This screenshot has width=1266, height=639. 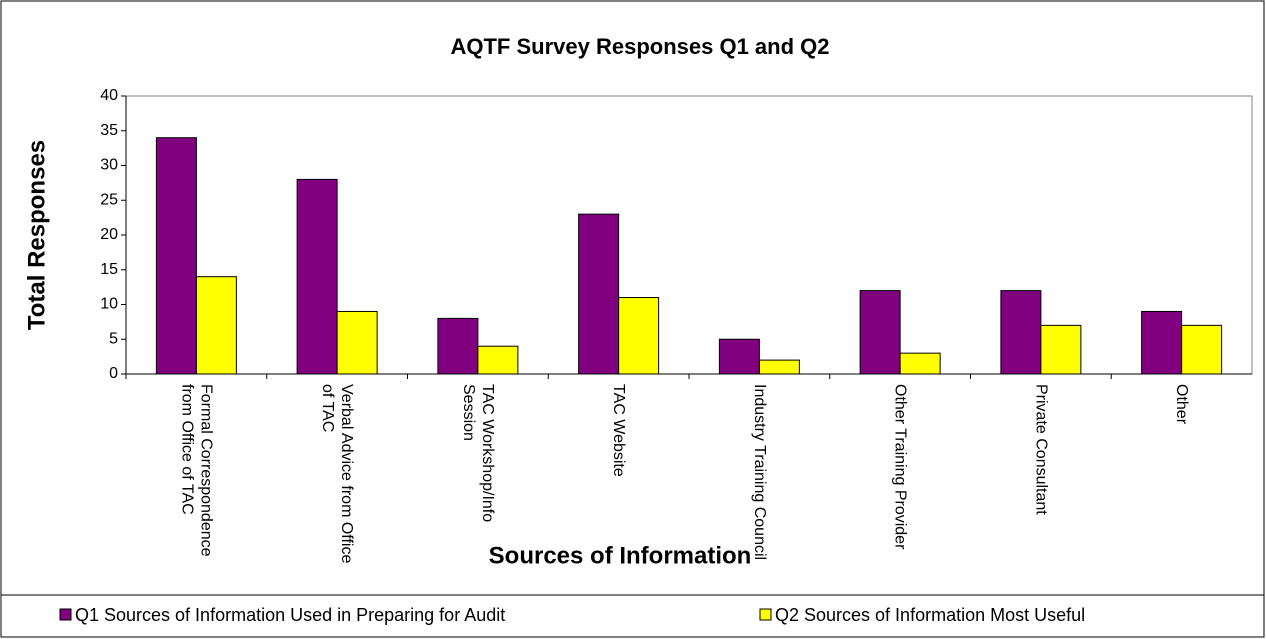 I want to click on x-tick-label: Other, so click(x=1182, y=404).